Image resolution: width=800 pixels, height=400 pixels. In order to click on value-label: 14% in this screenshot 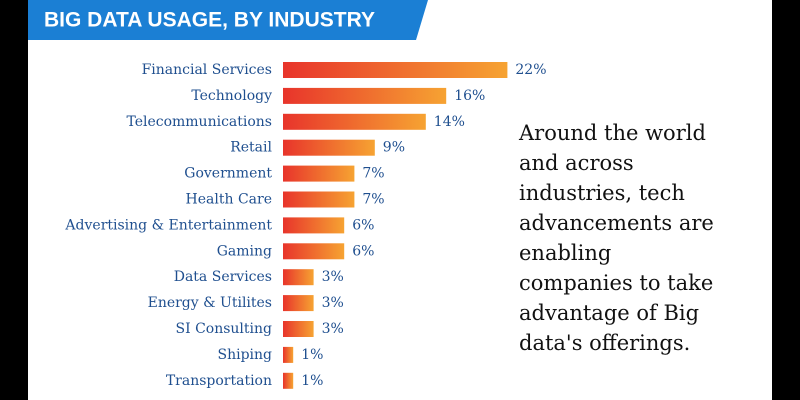, I will do `click(449, 122)`.